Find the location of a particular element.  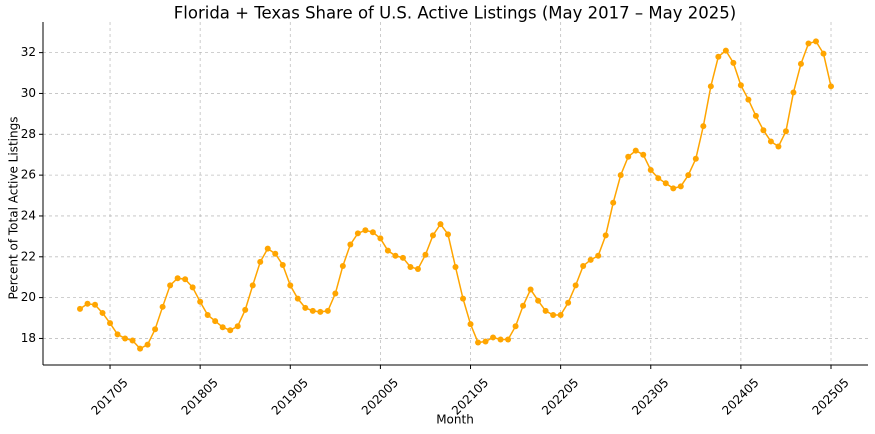

y-tick-label: 32 is located at coordinates (28, 52).